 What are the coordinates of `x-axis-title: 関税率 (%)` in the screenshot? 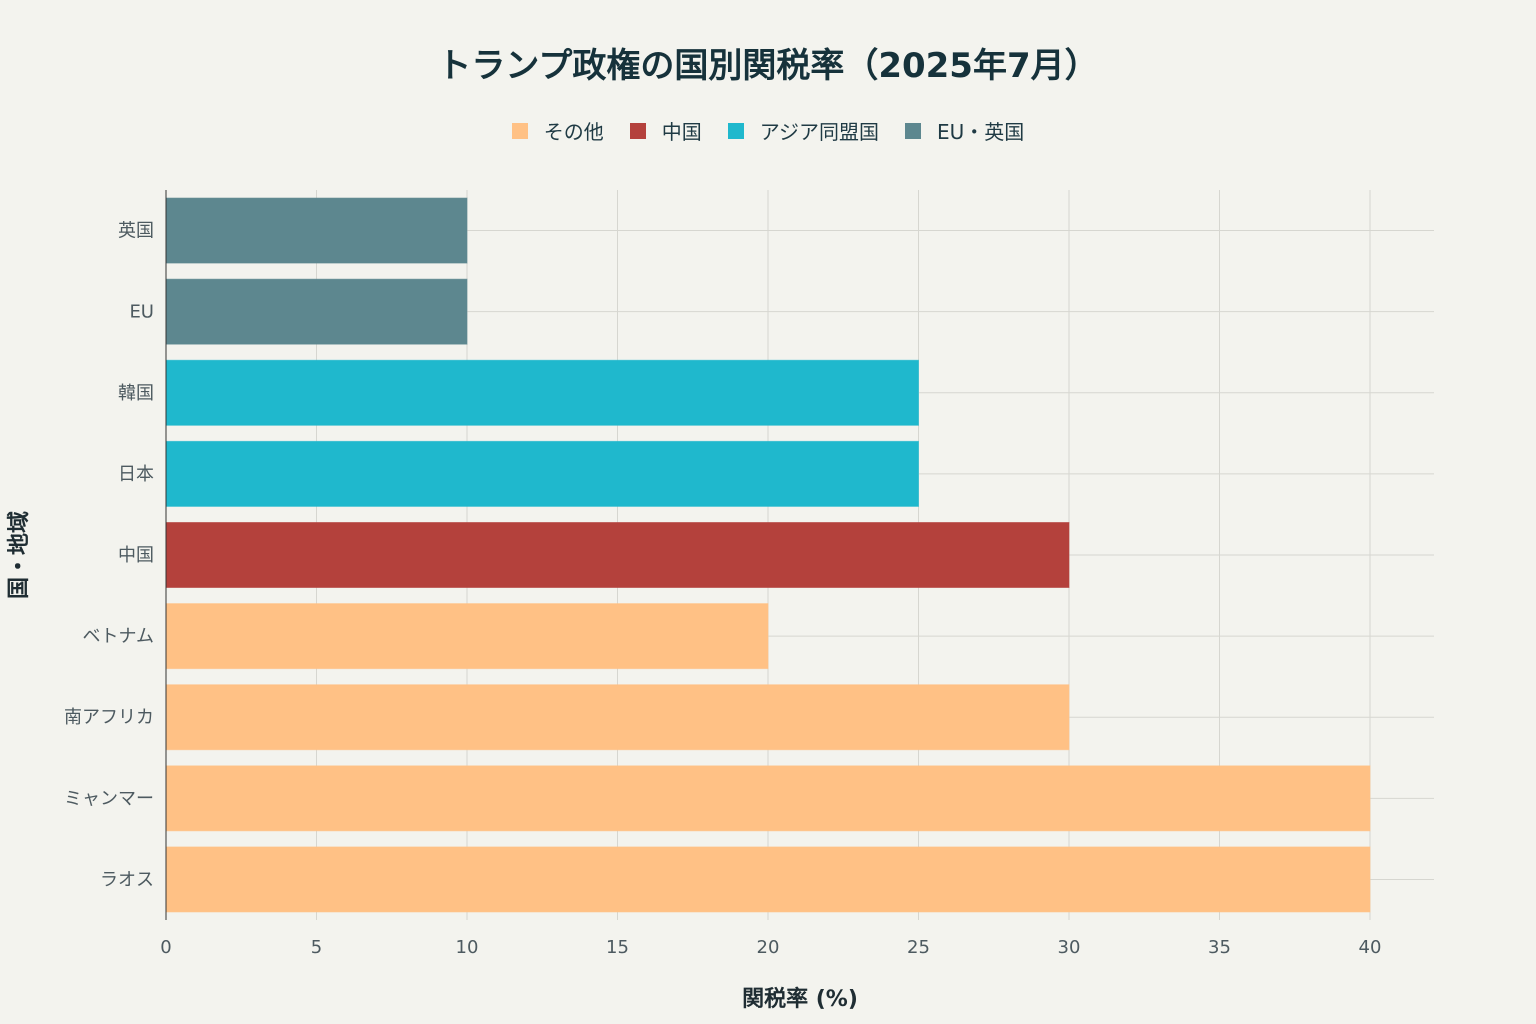 It's located at (800, 999).